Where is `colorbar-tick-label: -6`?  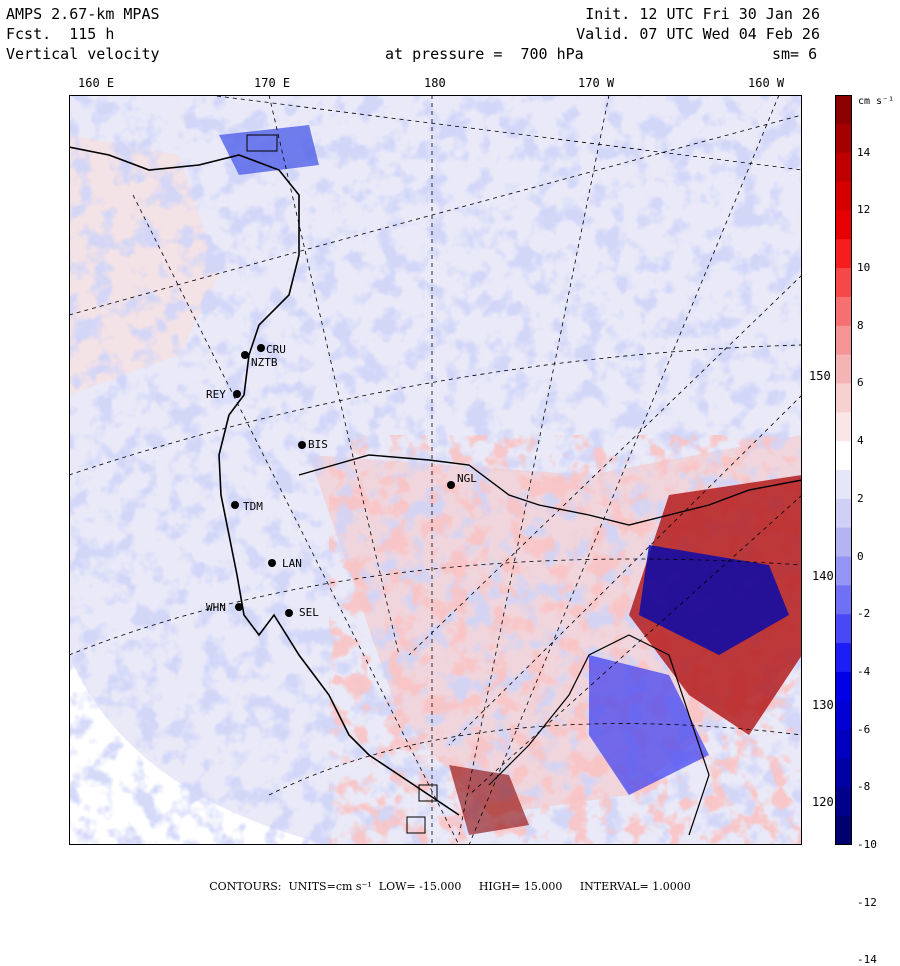 colorbar-tick-label: -6 is located at coordinates (864, 729).